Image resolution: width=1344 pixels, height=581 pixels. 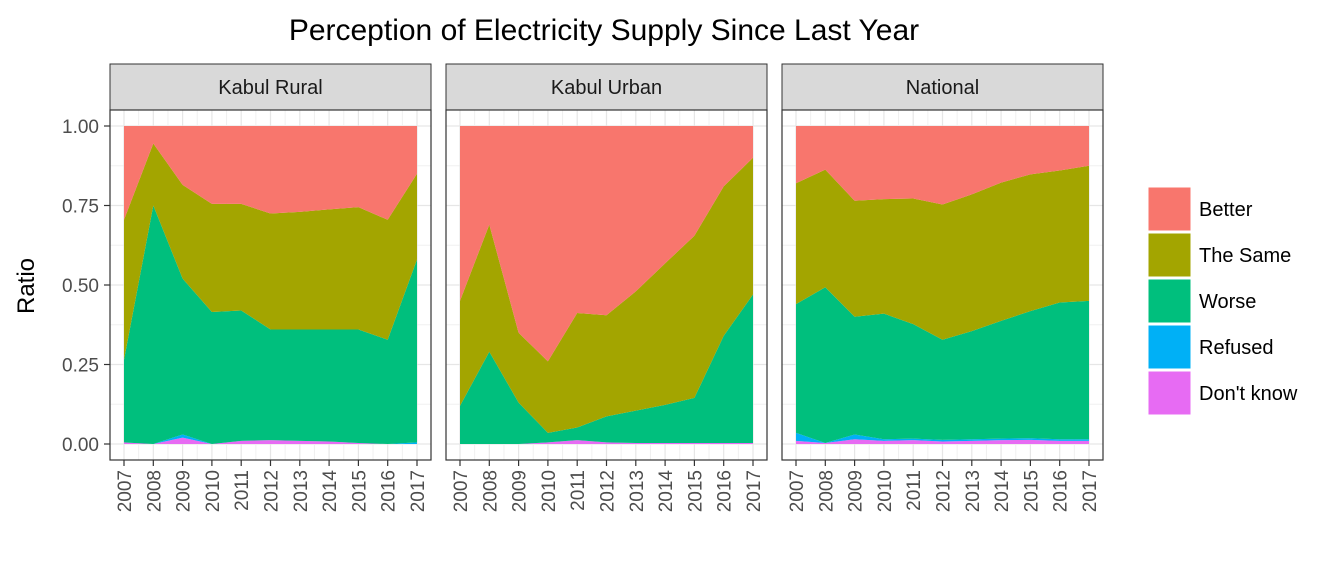 I want to click on facet-strip-label: National, so click(x=942, y=88).